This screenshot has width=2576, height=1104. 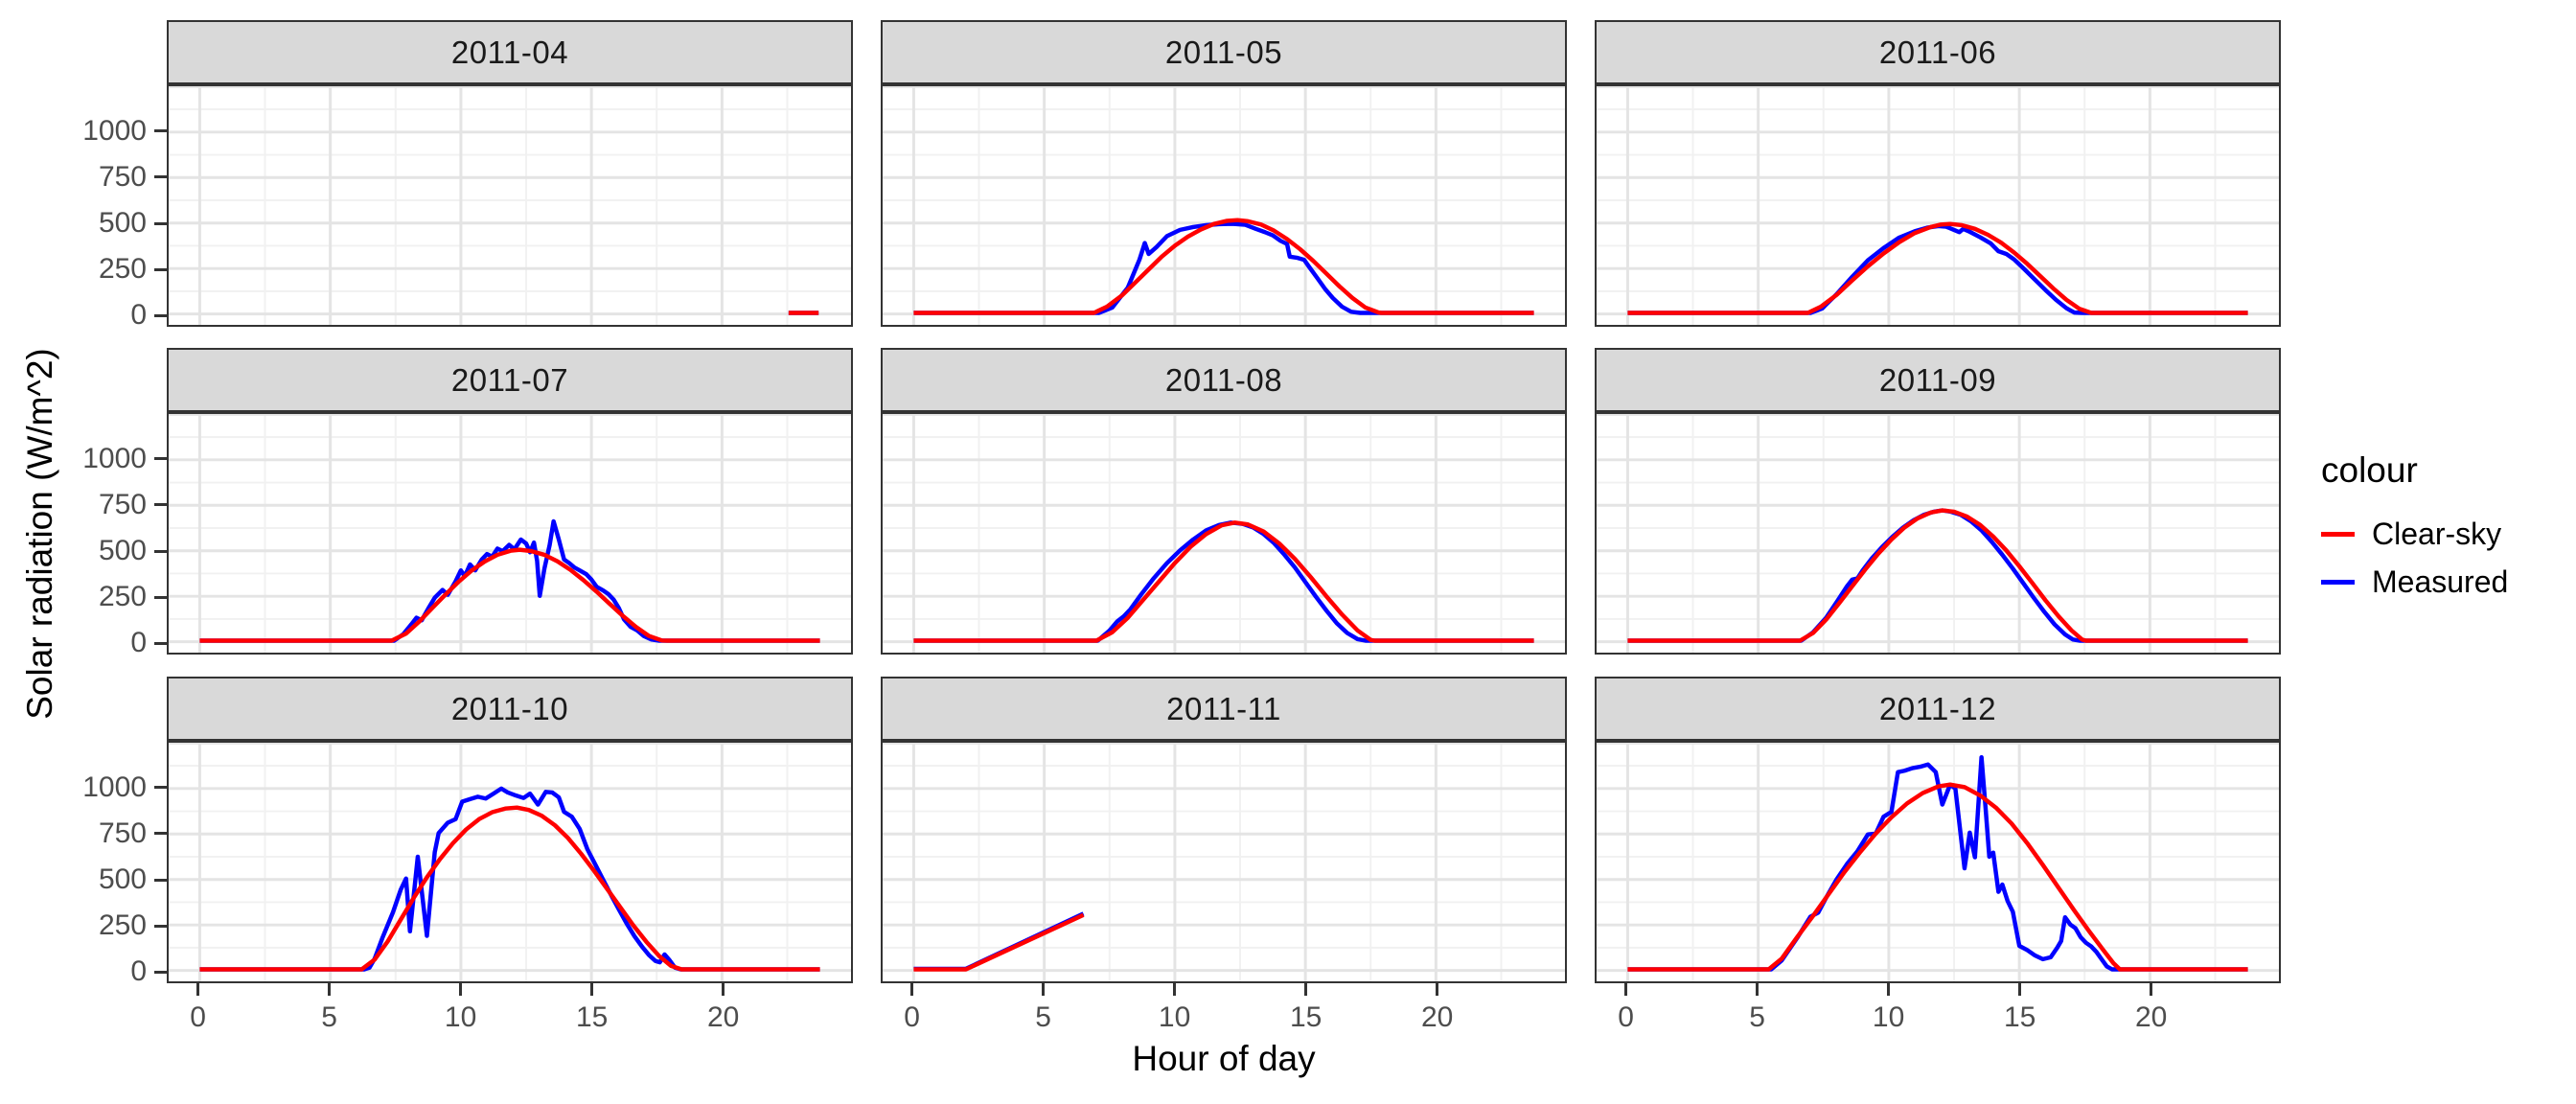 What do you see at coordinates (460, 1017) in the screenshot?
I see `x-tick-label: 10` at bounding box center [460, 1017].